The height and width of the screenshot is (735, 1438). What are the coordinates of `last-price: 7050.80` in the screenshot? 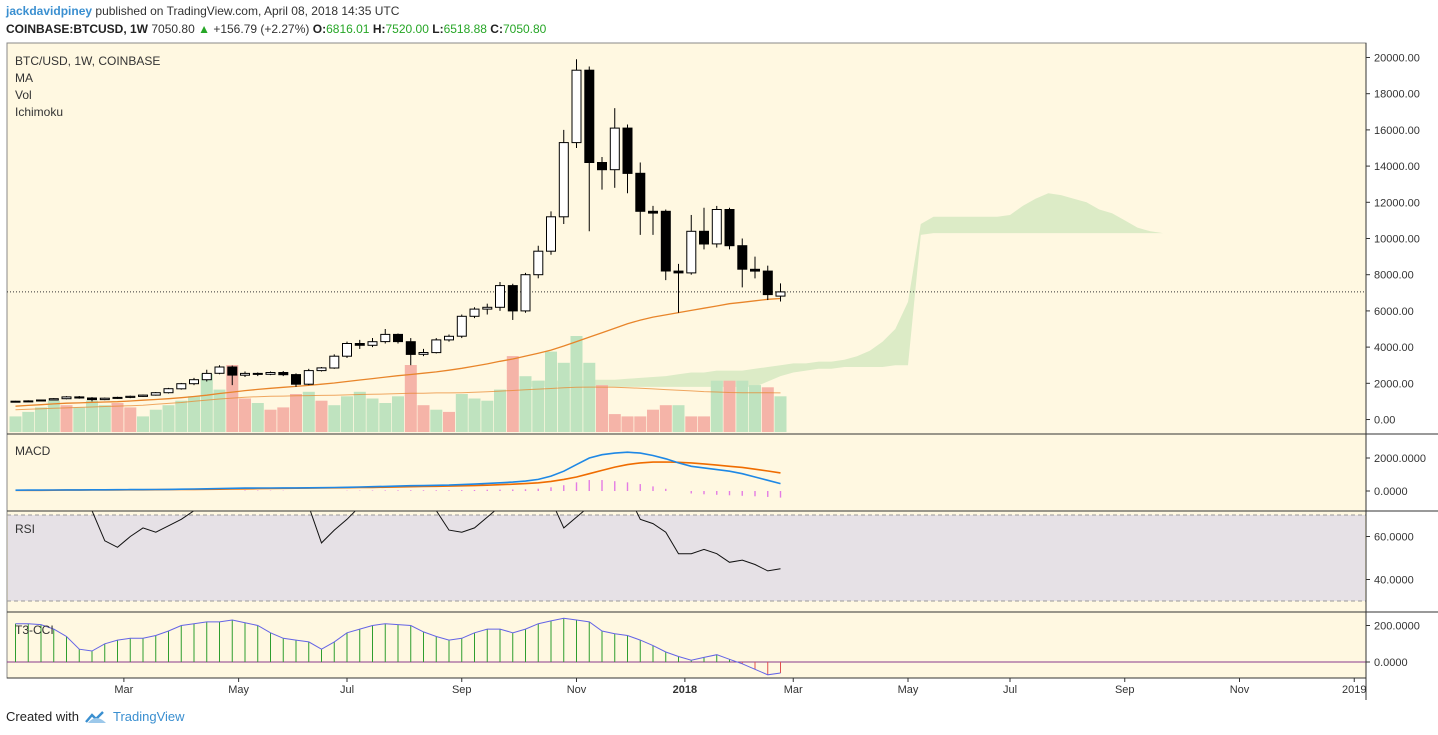 It's located at (173, 29).